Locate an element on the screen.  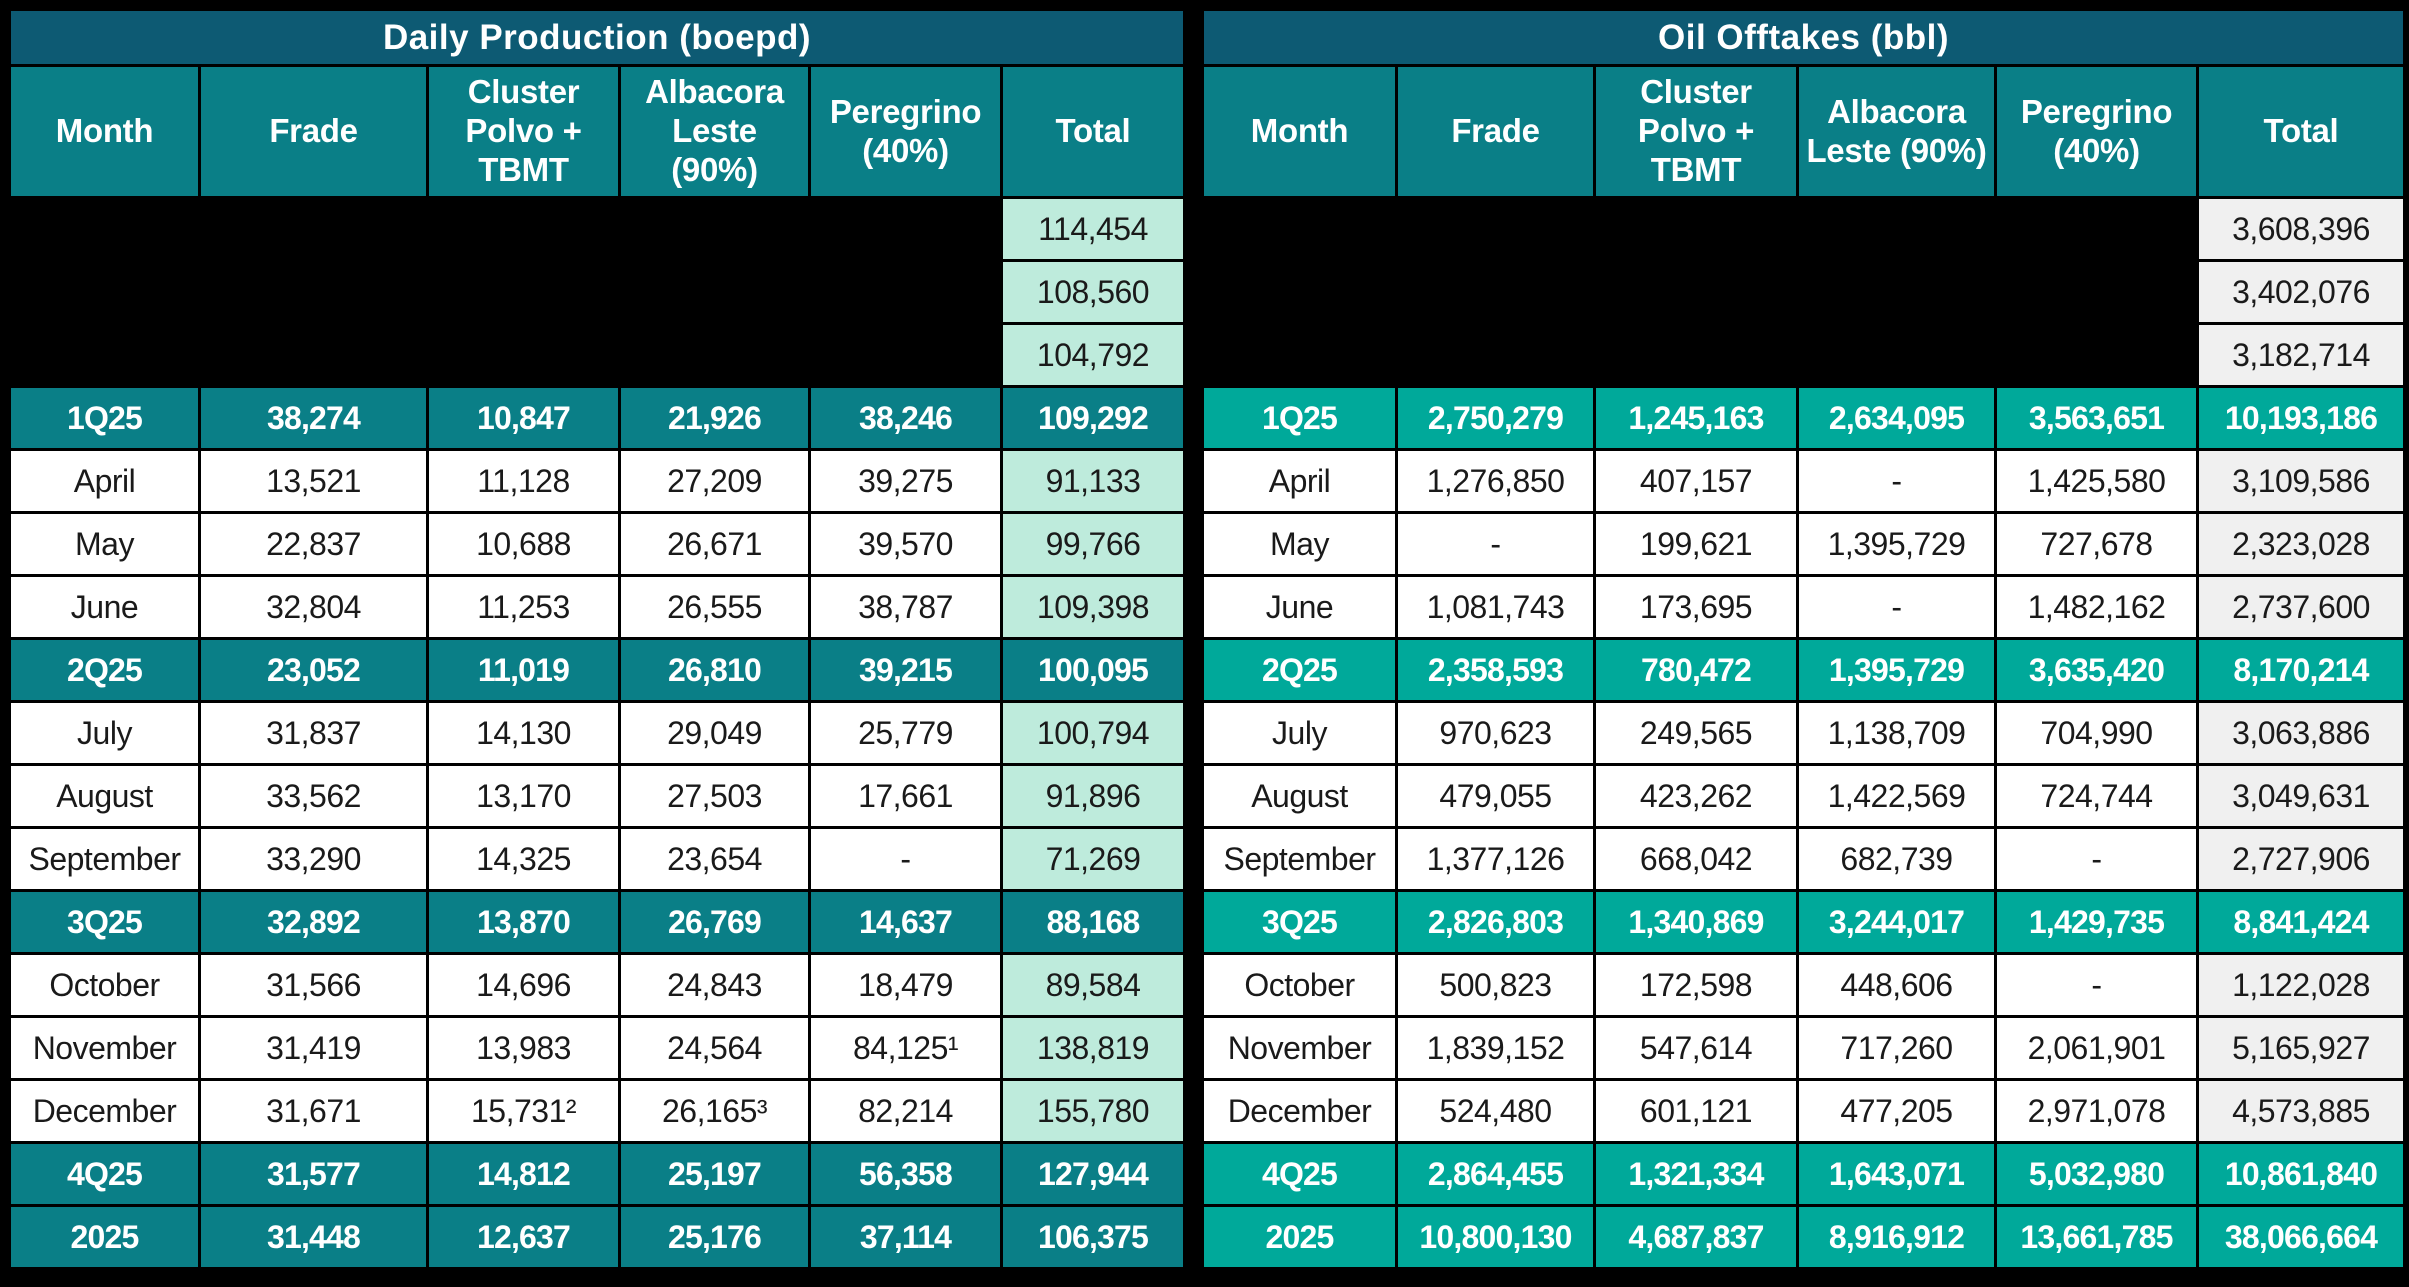
cell-frade: 479,055 is located at coordinates (1495, 796).